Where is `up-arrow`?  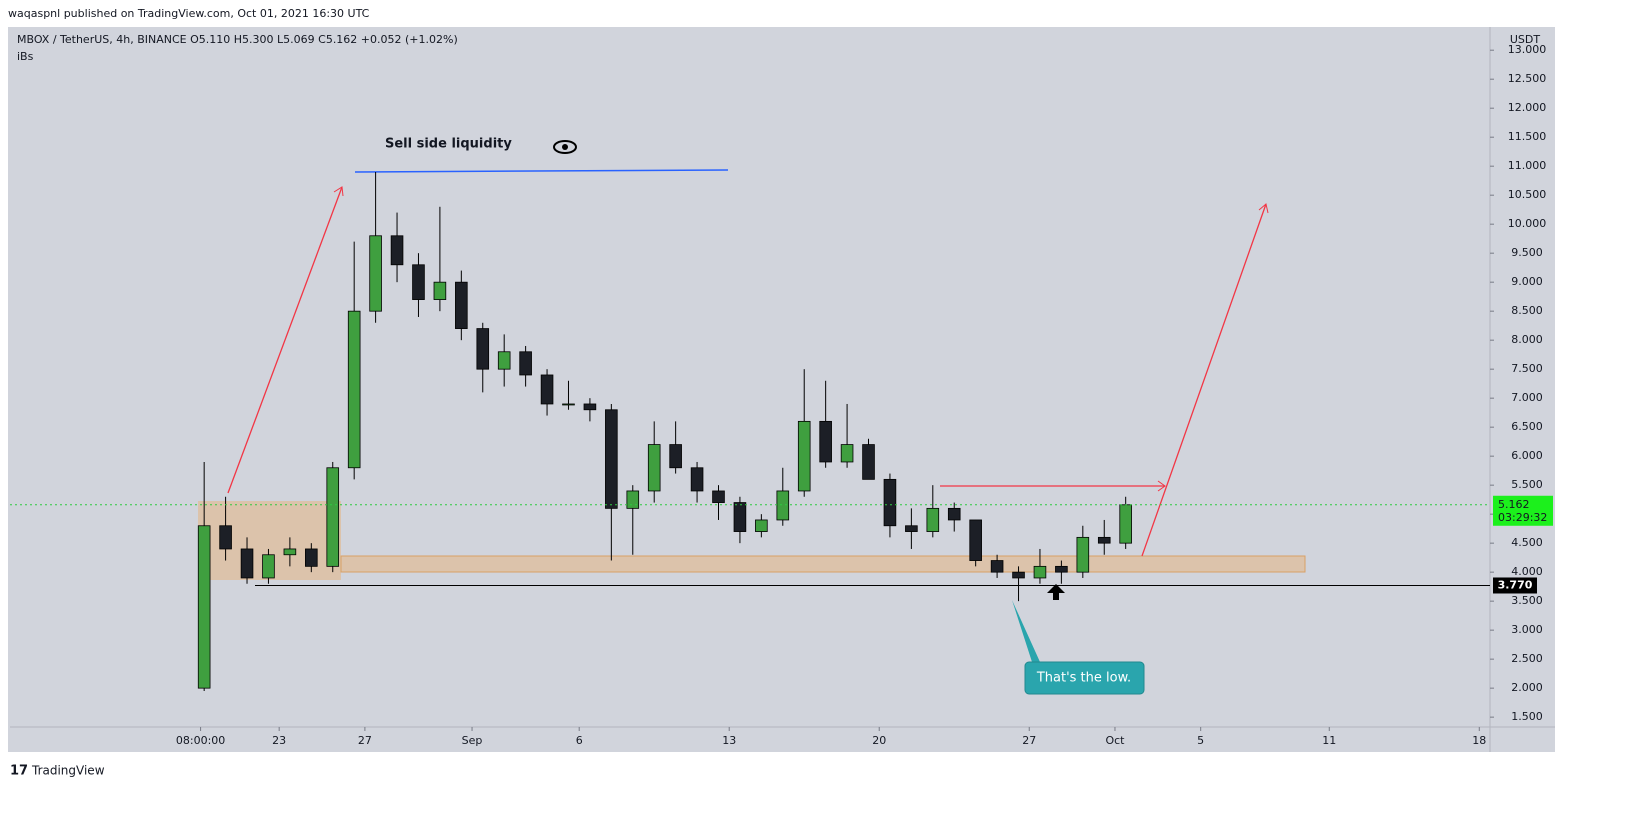 up-arrow is located at coordinates (1056, 592).